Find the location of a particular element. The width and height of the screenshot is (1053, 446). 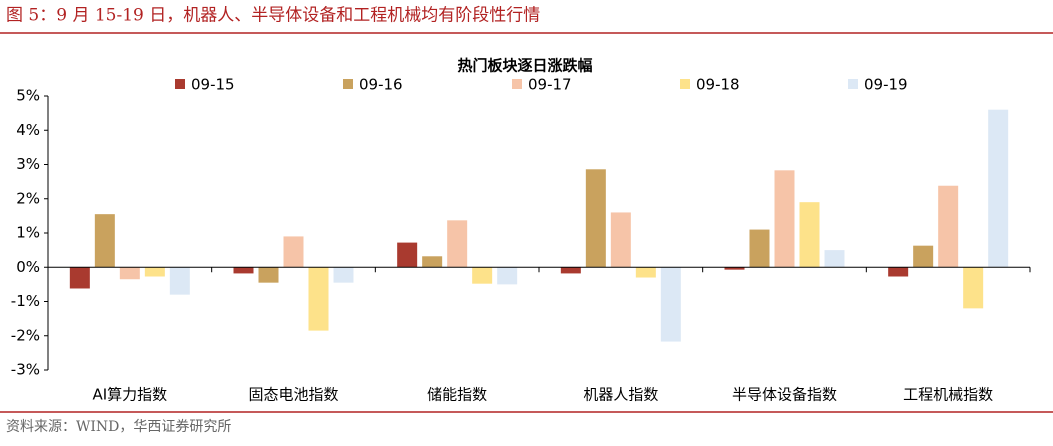

y-tick-label: 3% is located at coordinates (28, 164).